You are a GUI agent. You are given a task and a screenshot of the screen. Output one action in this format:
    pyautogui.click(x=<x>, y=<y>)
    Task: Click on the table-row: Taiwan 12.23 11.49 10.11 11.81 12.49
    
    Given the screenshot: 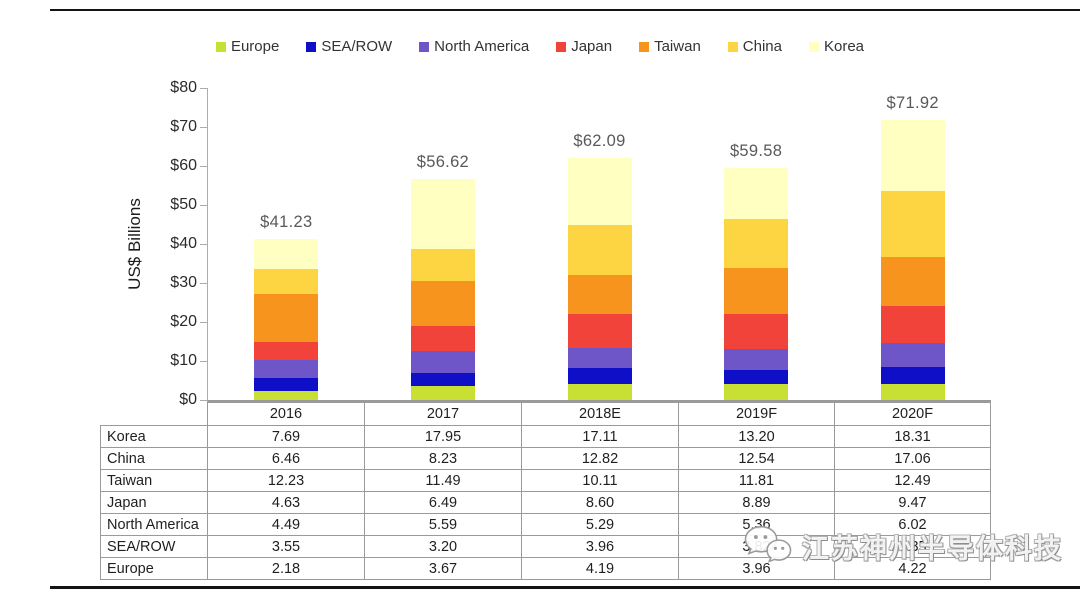 What is the action you would take?
    pyautogui.click(x=545, y=480)
    